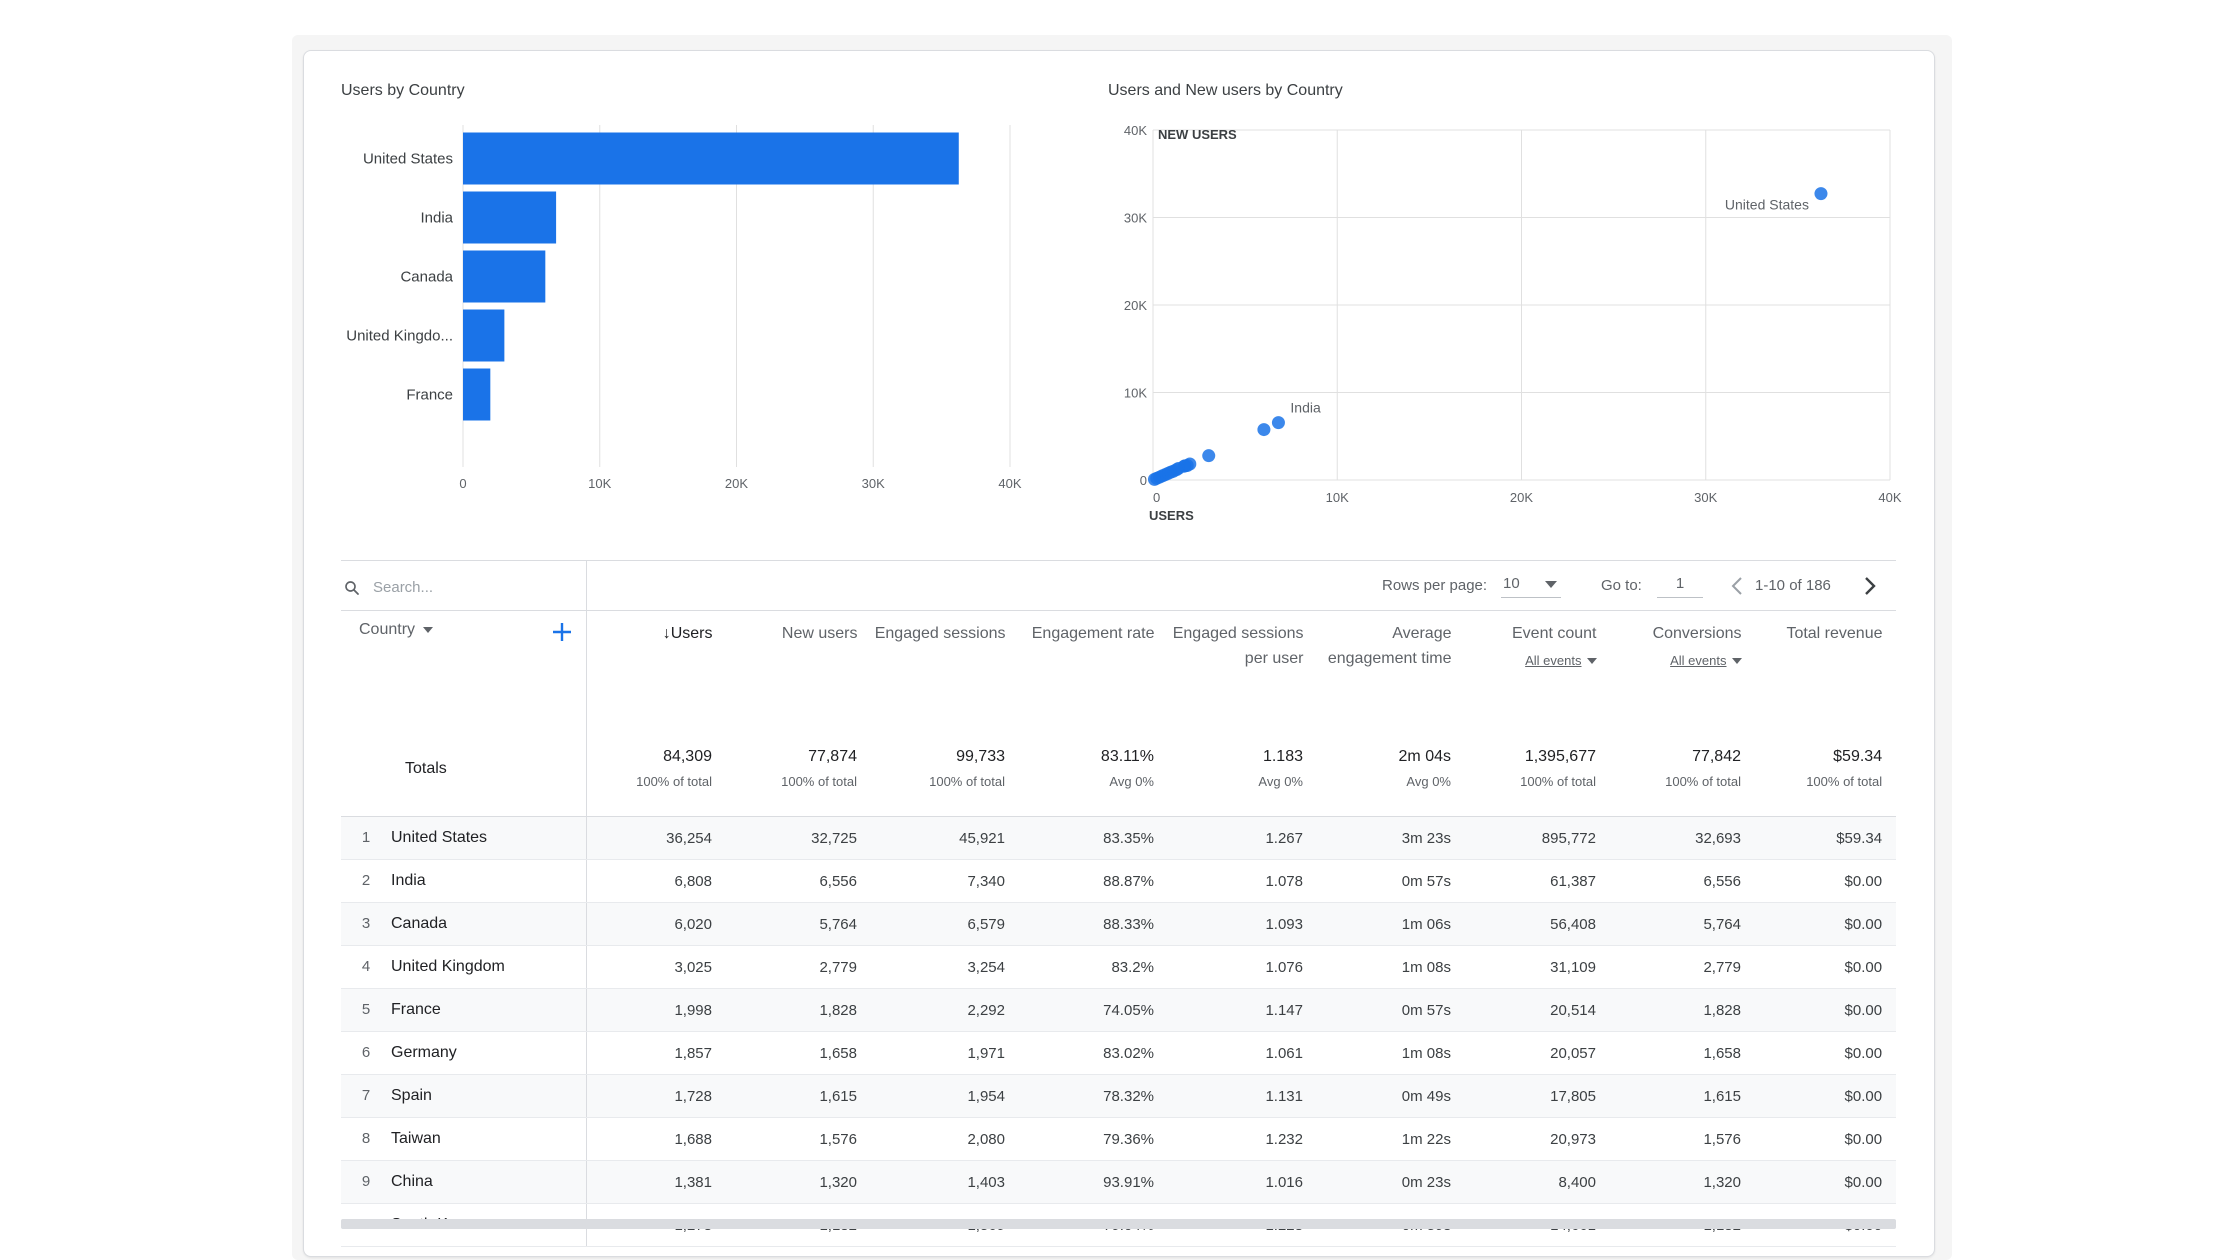 This screenshot has width=2240, height=1260. What do you see at coordinates (1337, 497) in the screenshot?
I see `scatter-x-tick-label: 10K` at bounding box center [1337, 497].